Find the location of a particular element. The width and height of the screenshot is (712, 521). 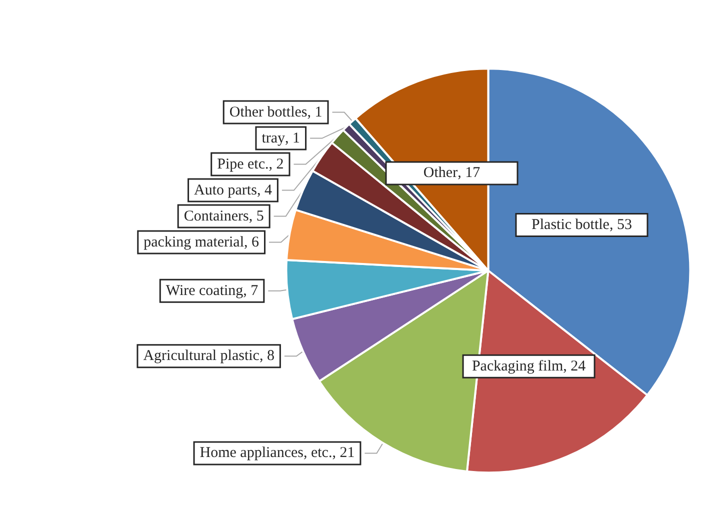

slice-label: Wire coating is located at coordinates (205, 290).